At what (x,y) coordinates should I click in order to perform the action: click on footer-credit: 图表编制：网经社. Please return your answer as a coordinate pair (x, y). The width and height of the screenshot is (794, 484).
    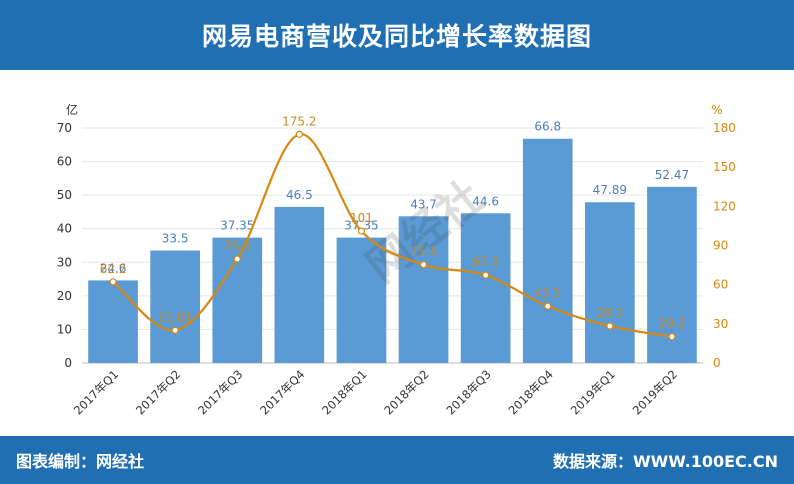
    Looking at the image, I should click on (80, 461).